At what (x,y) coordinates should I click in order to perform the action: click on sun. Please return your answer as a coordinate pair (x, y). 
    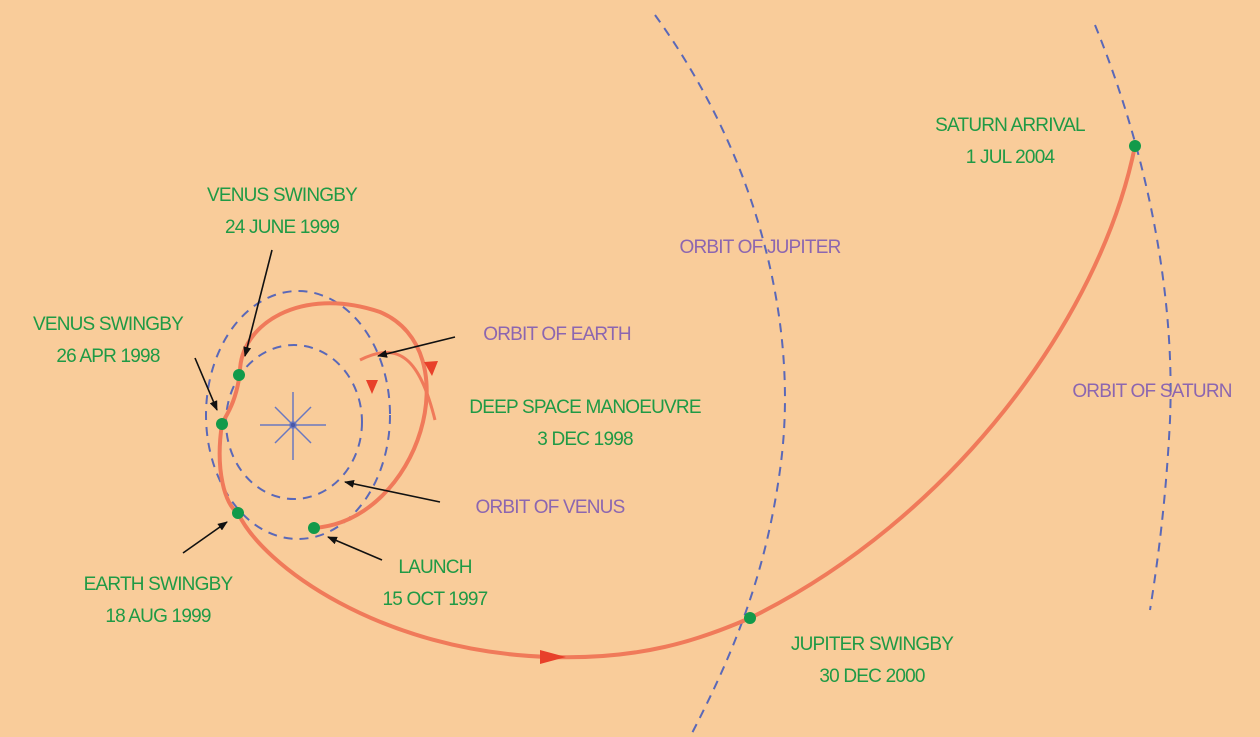
    Looking at the image, I should click on (293, 426).